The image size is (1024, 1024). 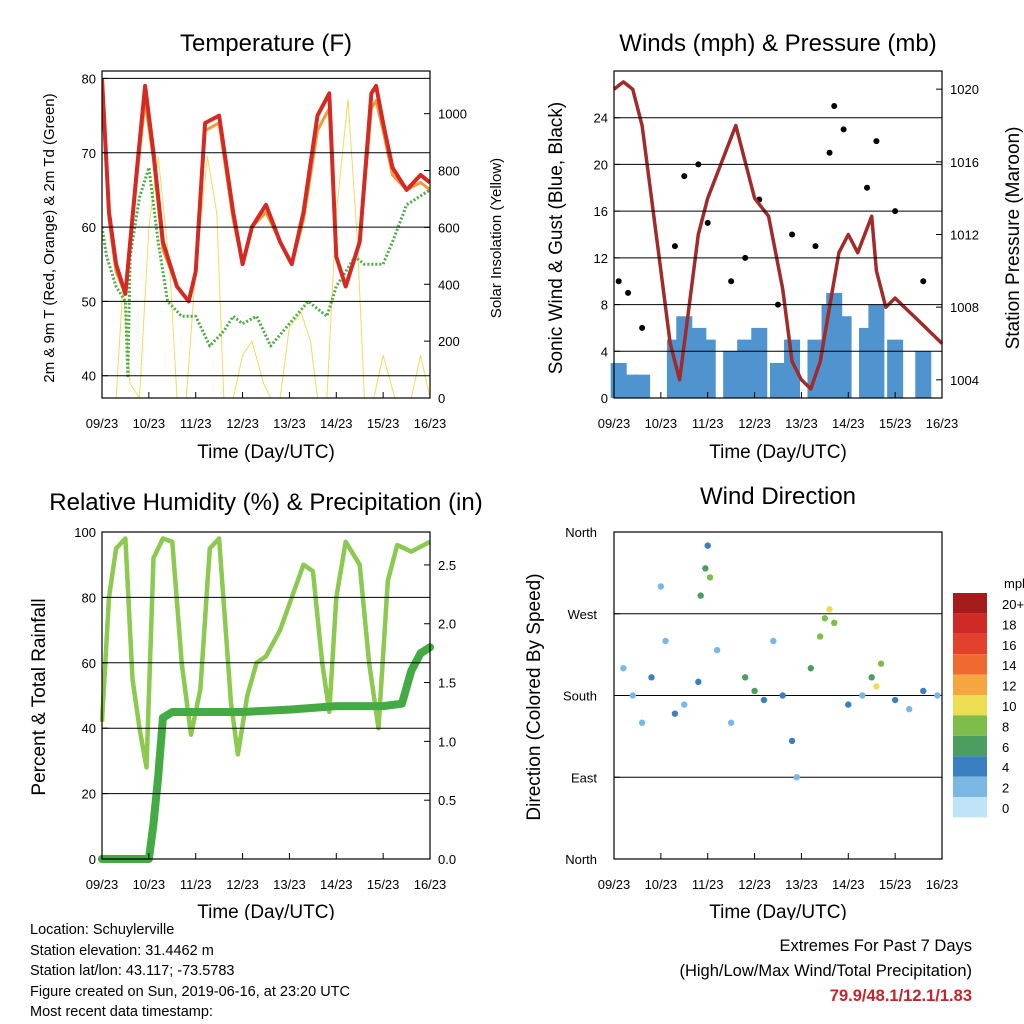 What do you see at coordinates (89, 728) in the screenshot?
I see `y-tick-label: 40` at bounding box center [89, 728].